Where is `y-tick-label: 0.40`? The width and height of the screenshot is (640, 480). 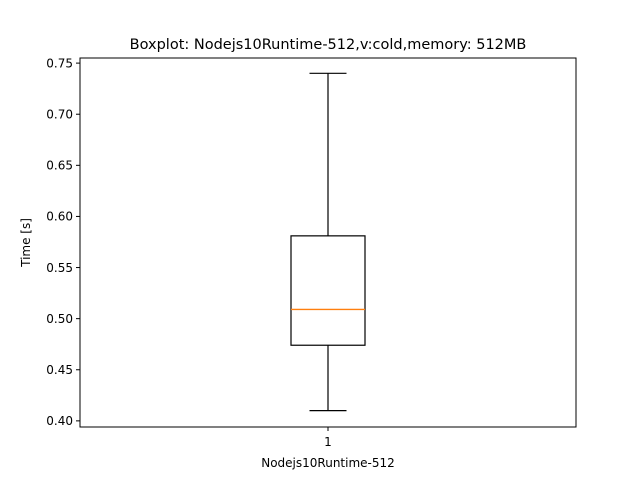
y-tick-label: 0.40 is located at coordinates (59, 421).